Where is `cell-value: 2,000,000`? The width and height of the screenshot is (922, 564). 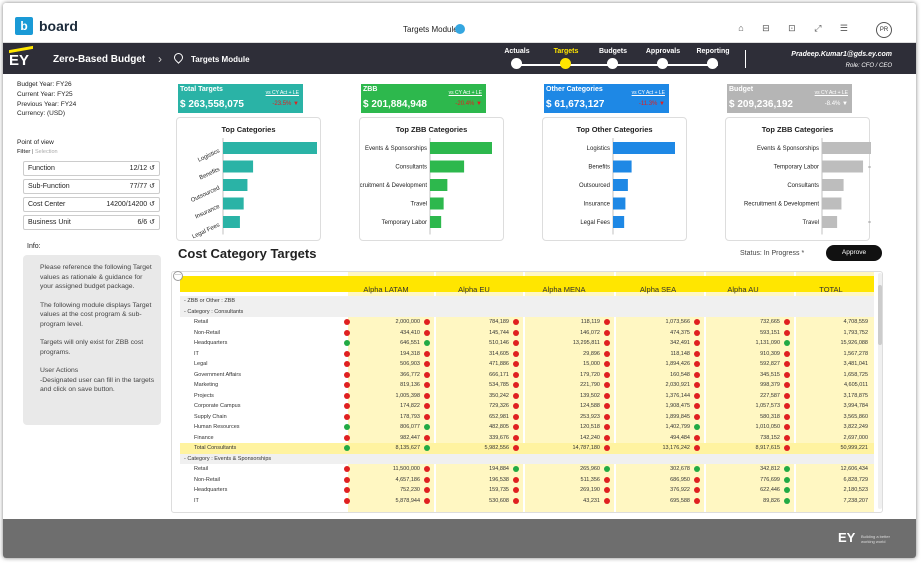 cell-value: 2,000,000 is located at coordinates (407, 322).